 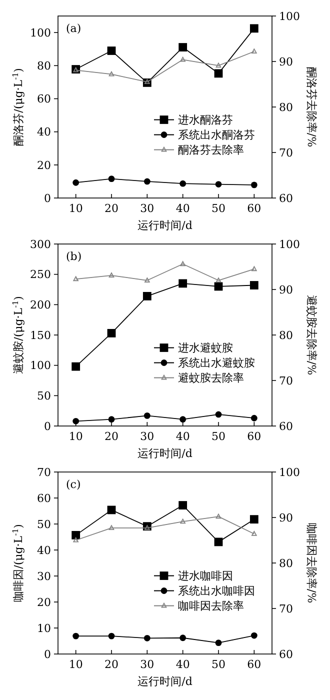 I want to click on y-tick-label: 20, so click(x=44, y=165).